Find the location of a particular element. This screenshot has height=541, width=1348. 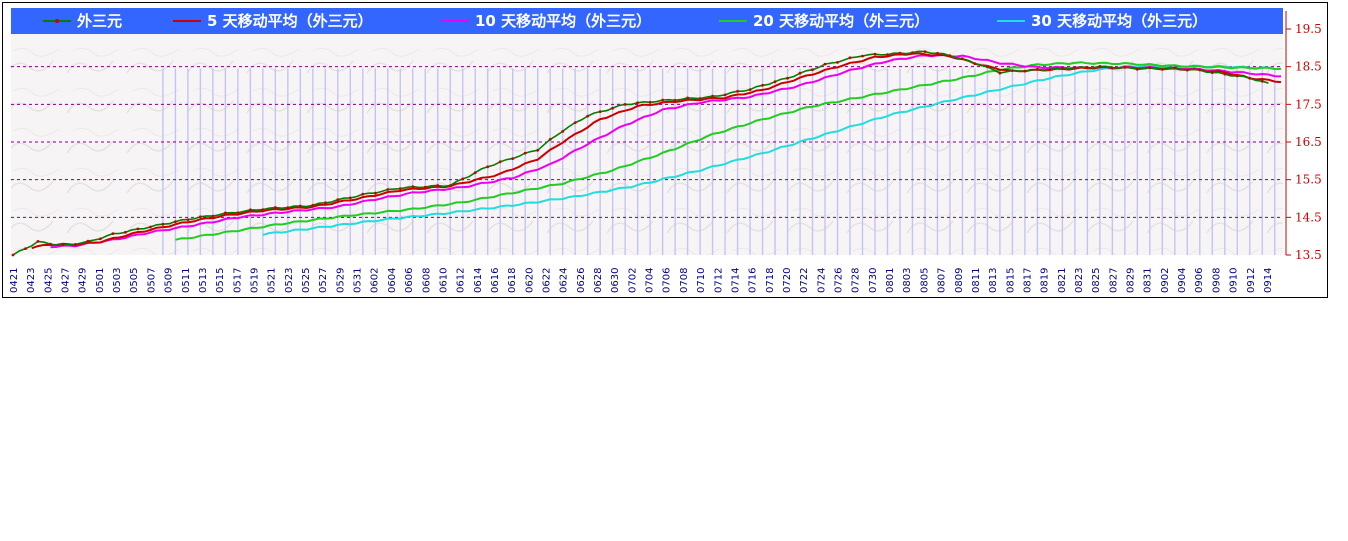

x-tick-label: 0827 is located at coordinates (1113, 280).